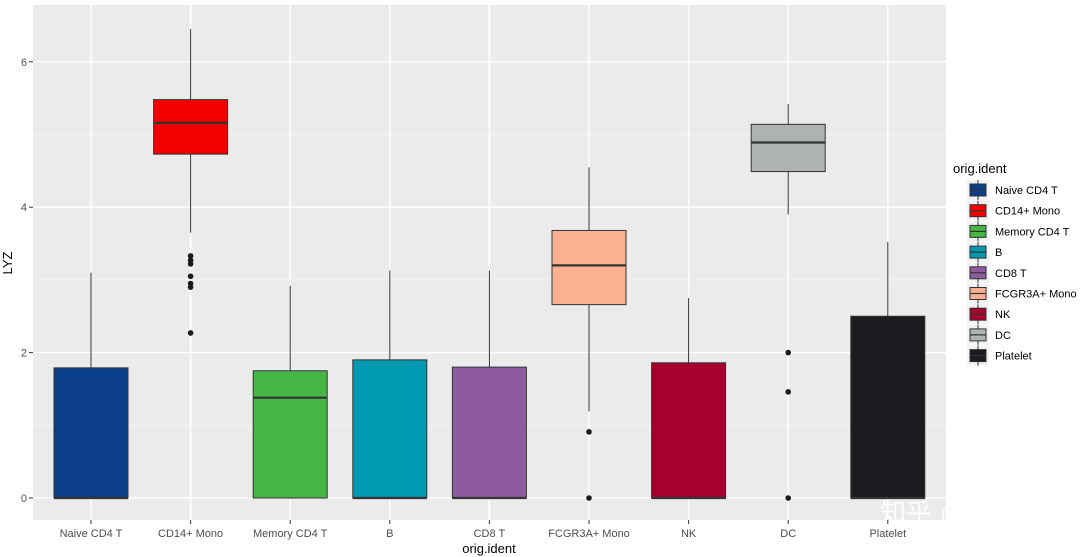  I want to click on legend-item: B, so click(984, 252).